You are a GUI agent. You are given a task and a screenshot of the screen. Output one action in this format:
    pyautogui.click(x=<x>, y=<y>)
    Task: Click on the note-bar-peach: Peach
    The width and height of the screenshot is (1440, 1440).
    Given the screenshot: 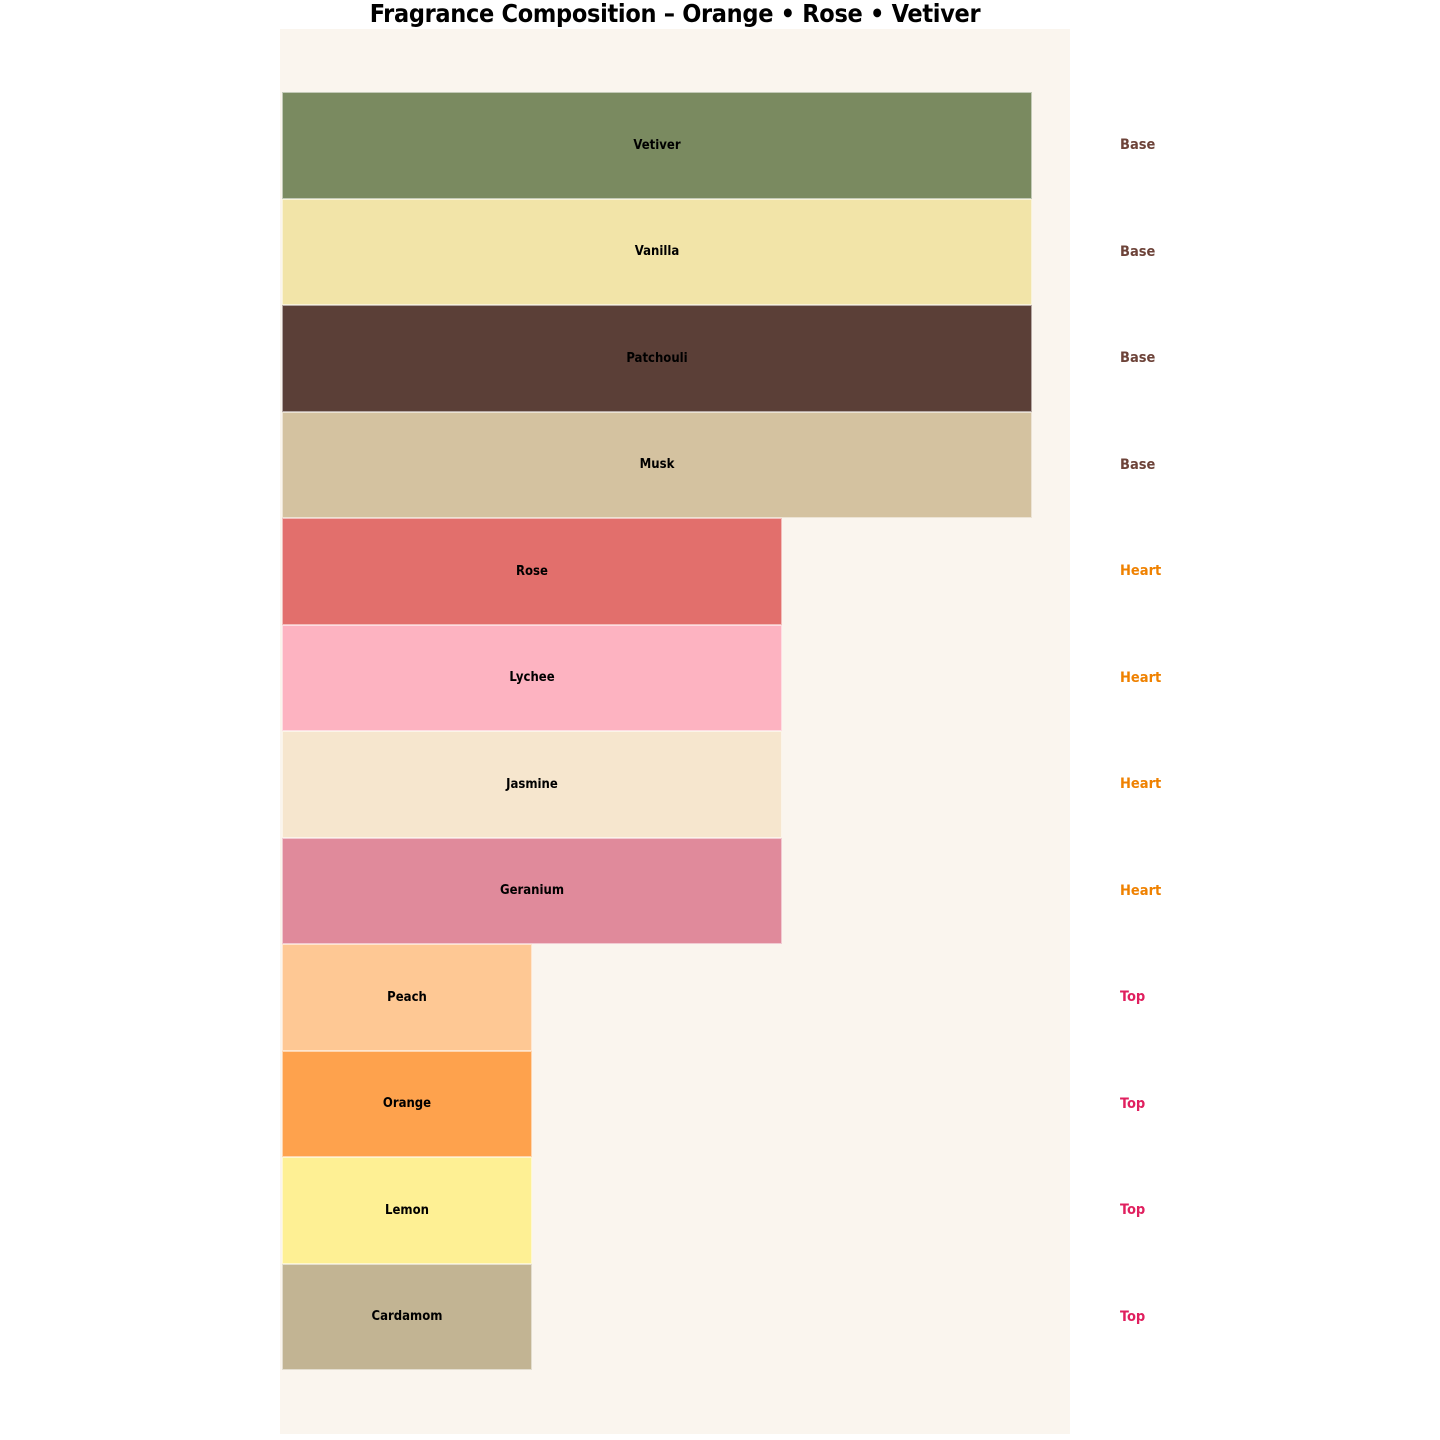 What is the action you would take?
    pyautogui.click(x=407, y=997)
    